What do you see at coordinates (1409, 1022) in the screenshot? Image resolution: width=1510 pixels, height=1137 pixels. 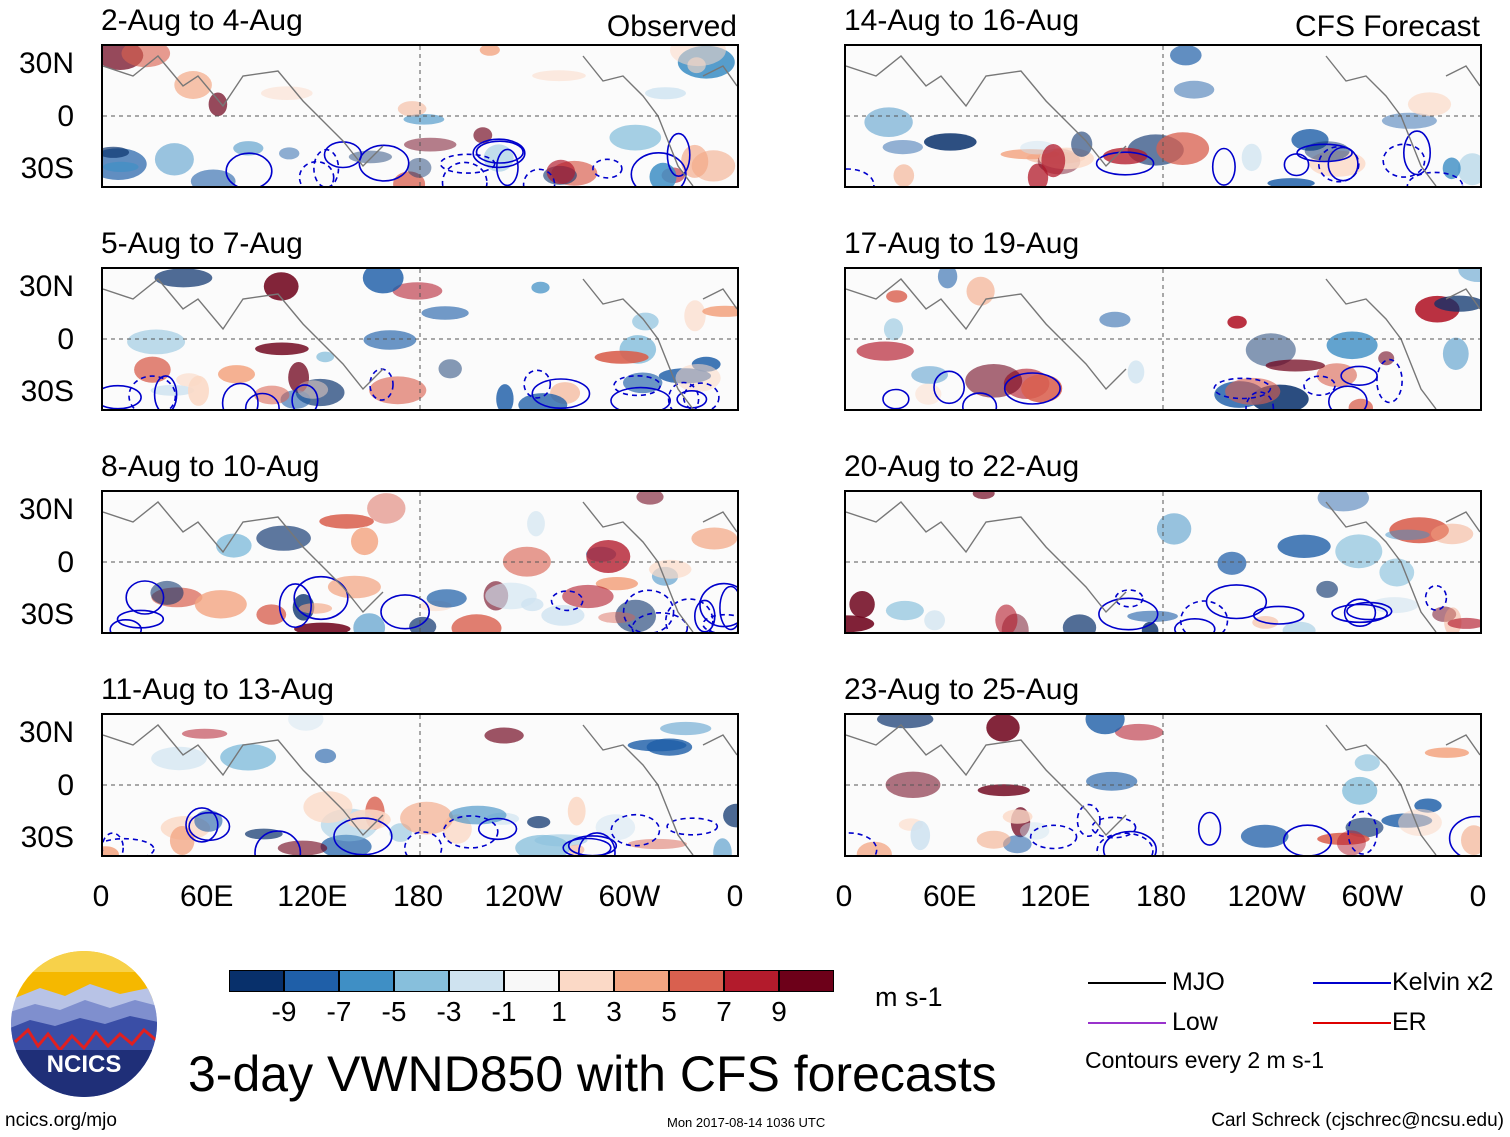 I see `legend-label-er: ER` at bounding box center [1409, 1022].